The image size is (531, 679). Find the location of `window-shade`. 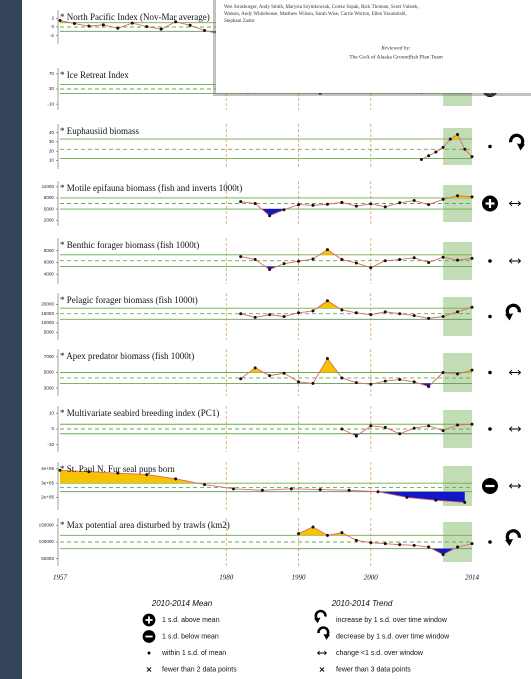

window-shade is located at coordinates (457, 316).